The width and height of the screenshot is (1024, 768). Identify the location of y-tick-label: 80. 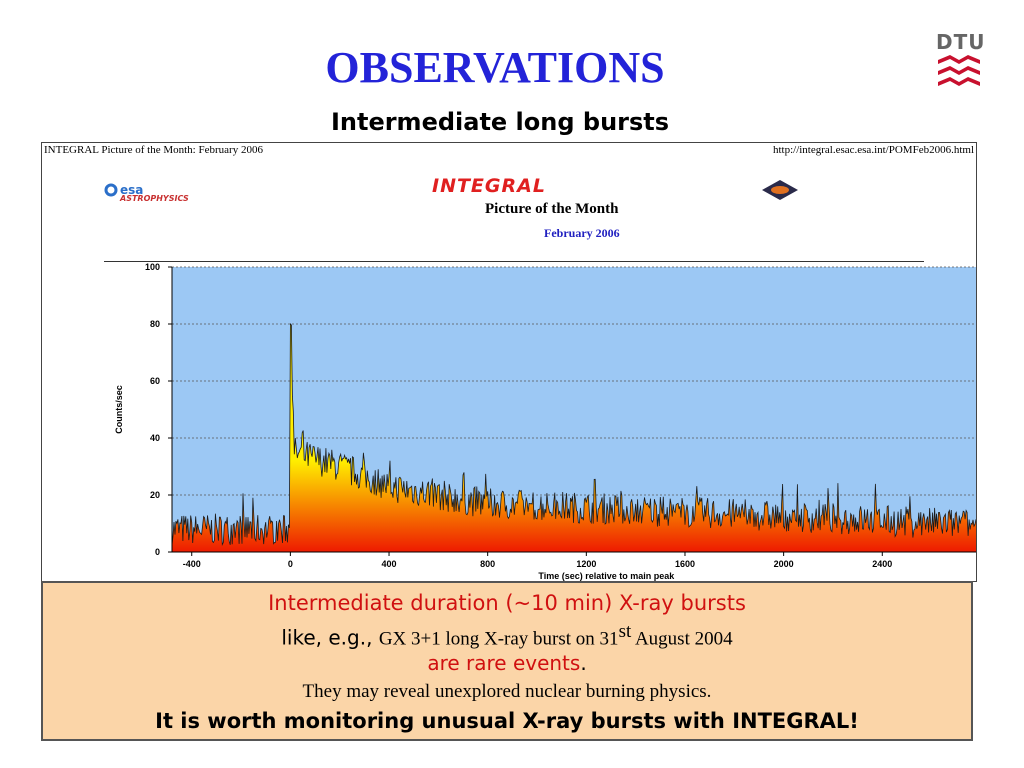
(155, 324).